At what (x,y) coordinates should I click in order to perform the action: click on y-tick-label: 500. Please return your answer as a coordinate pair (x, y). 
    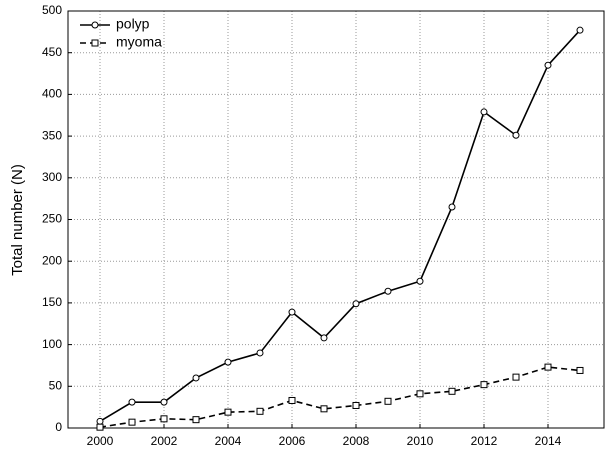
    Looking at the image, I should click on (52, 10).